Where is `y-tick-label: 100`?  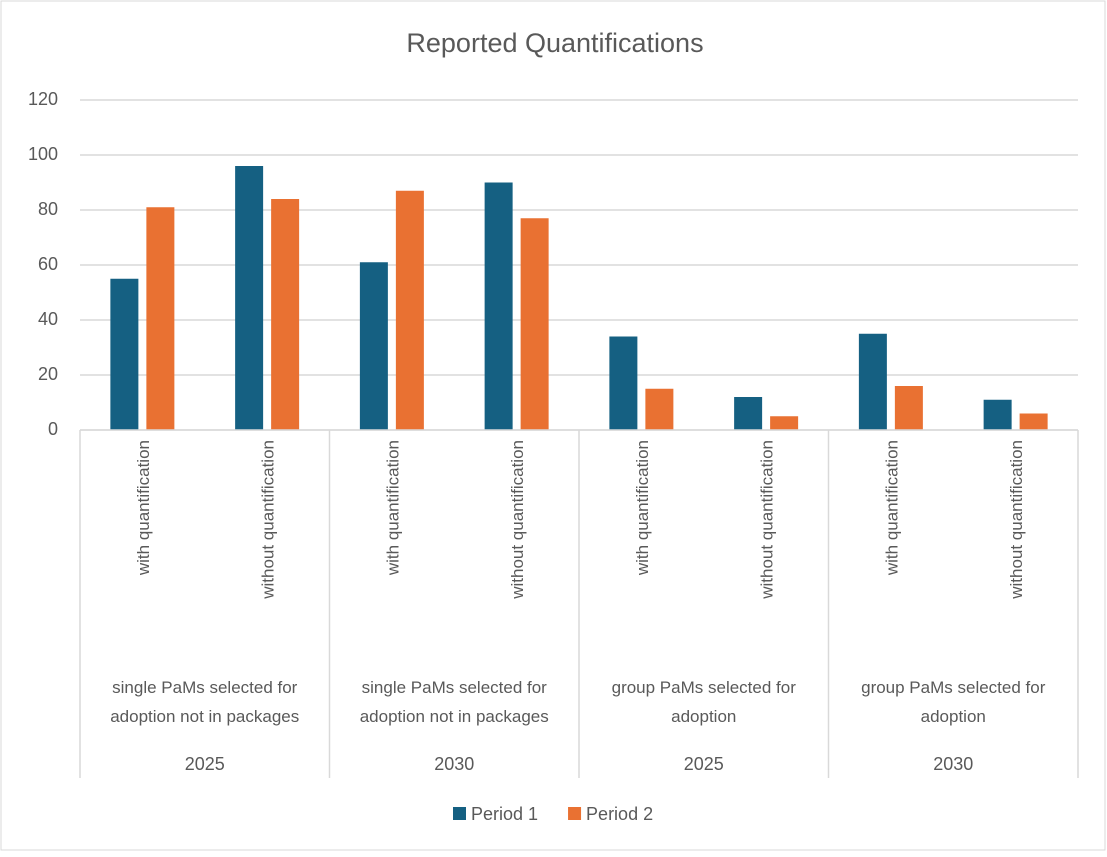
y-tick-label: 100 is located at coordinates (43, 154).